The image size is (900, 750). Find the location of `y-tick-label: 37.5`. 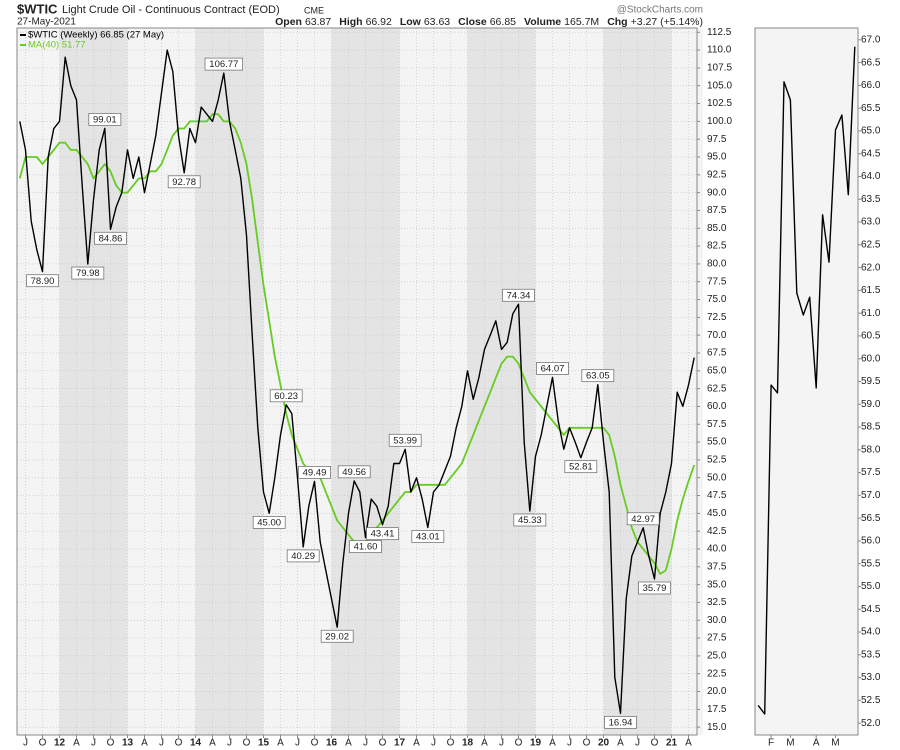

y-tick-label: 37.5 is located at coordinates (717, 566).